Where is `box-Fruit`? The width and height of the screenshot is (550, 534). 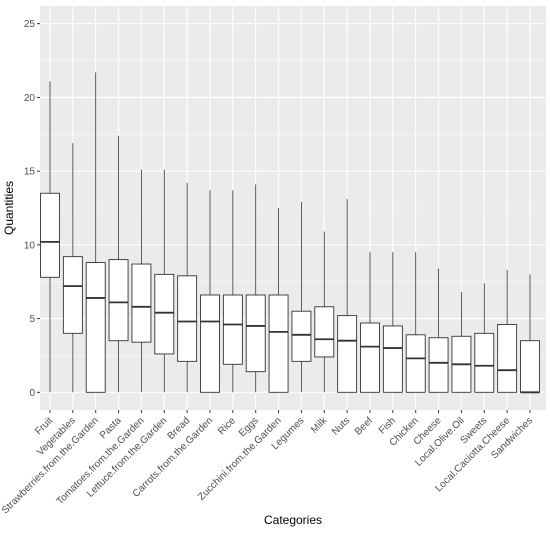
box-Fruit is located at coordinates (50, 237).